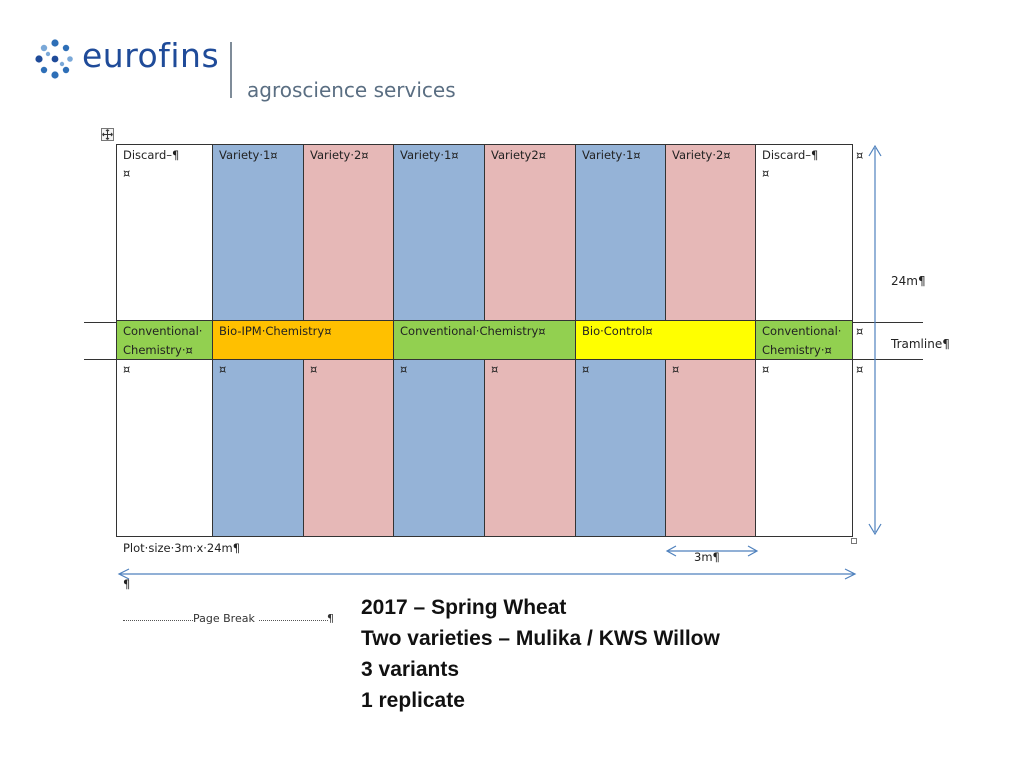 Image resolution: width=1024 pixels, height=768 pixels. I want to click on page-break-label: Page Break, so click(224, 618).